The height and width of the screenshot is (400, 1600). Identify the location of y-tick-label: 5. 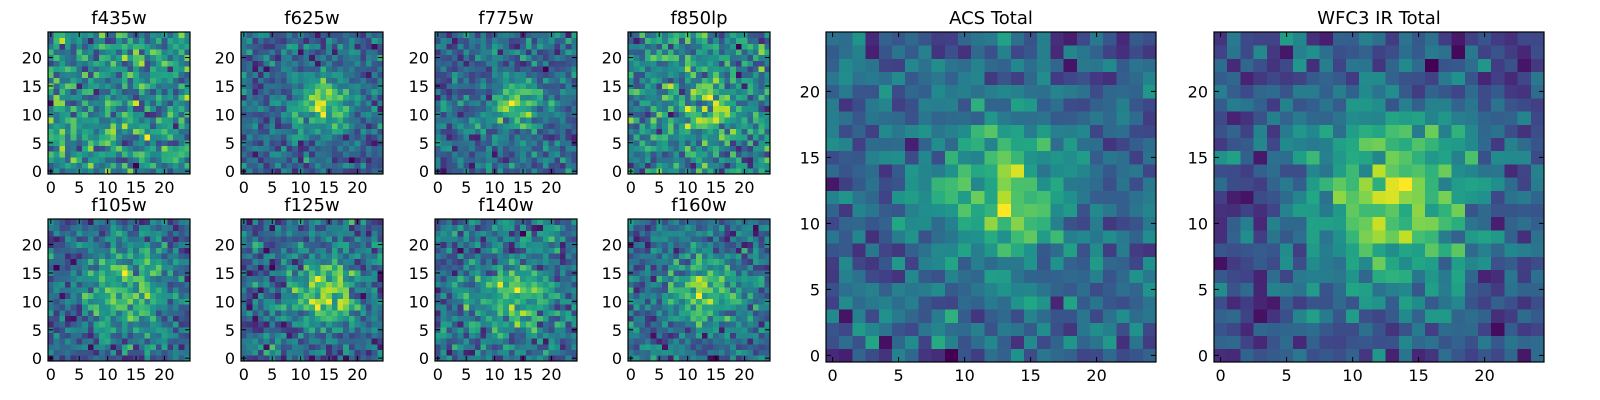
(617, 143).